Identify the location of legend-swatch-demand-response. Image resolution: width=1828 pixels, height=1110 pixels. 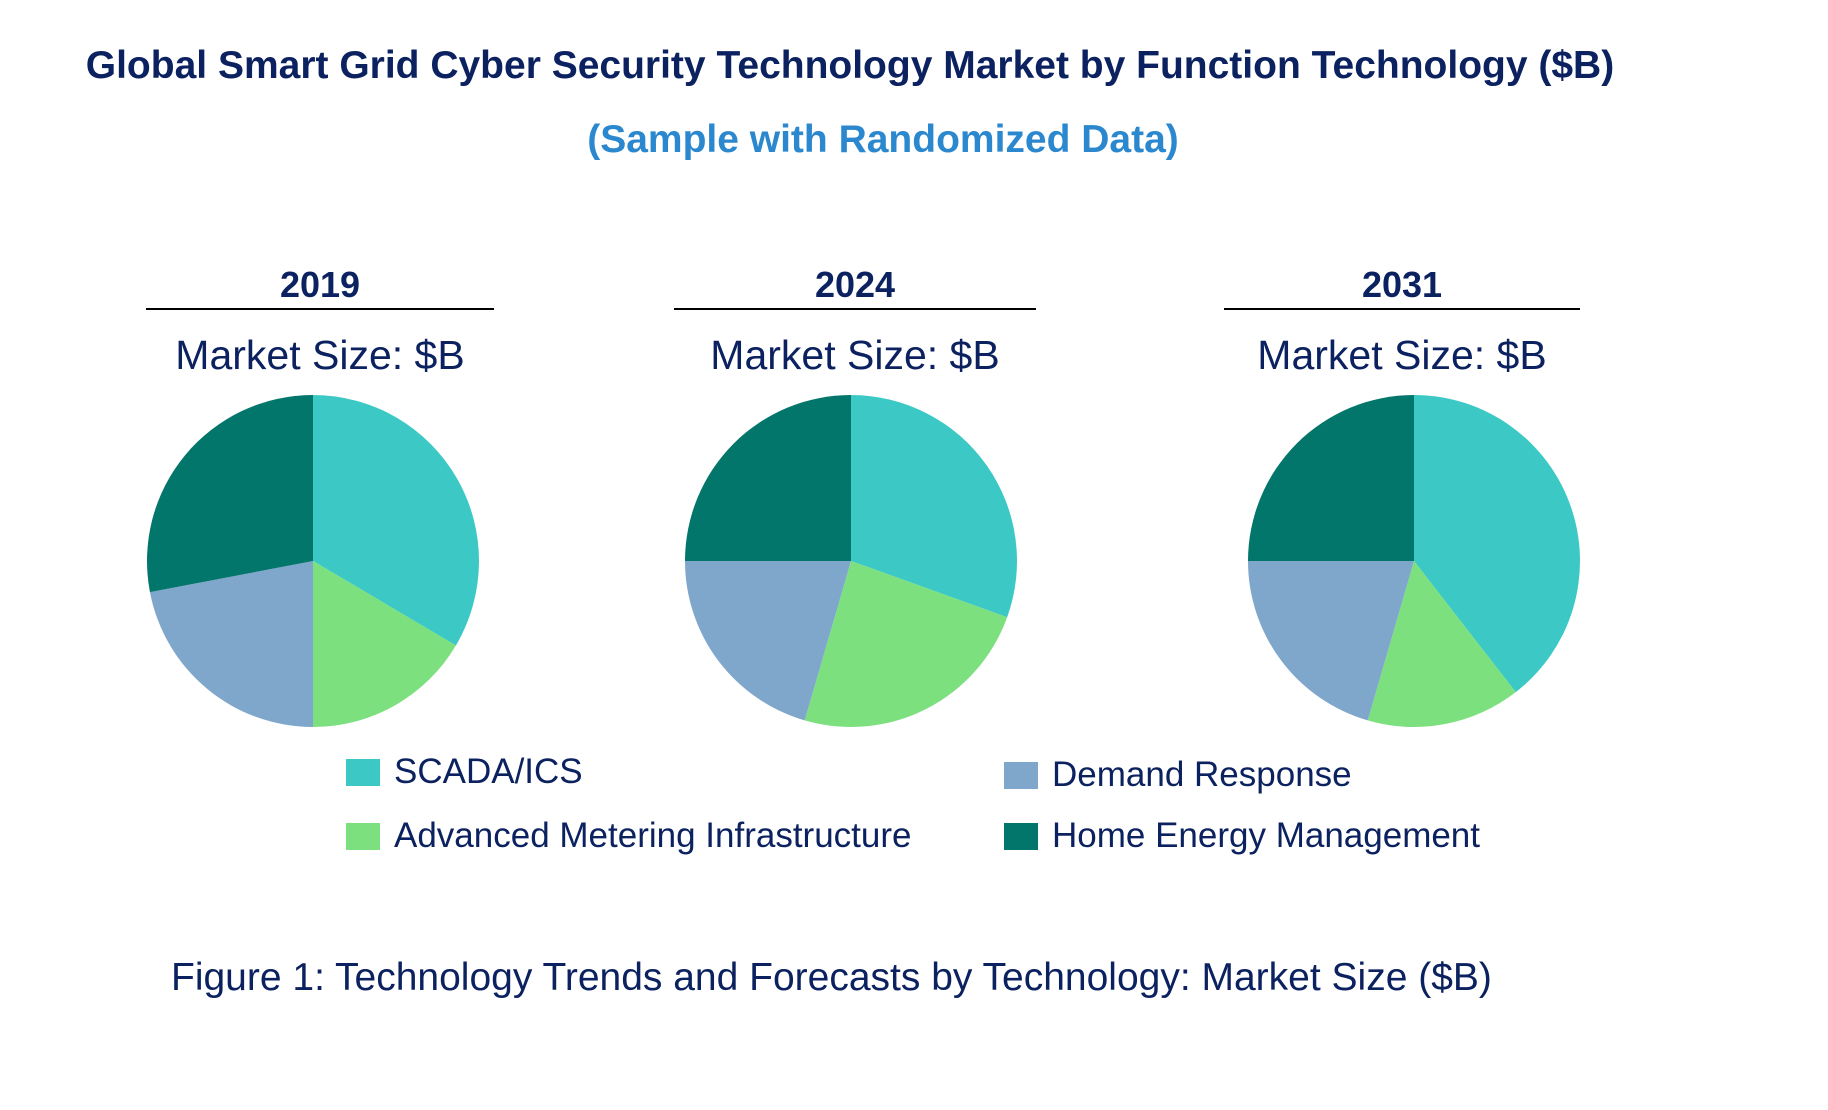
(1021, 775).